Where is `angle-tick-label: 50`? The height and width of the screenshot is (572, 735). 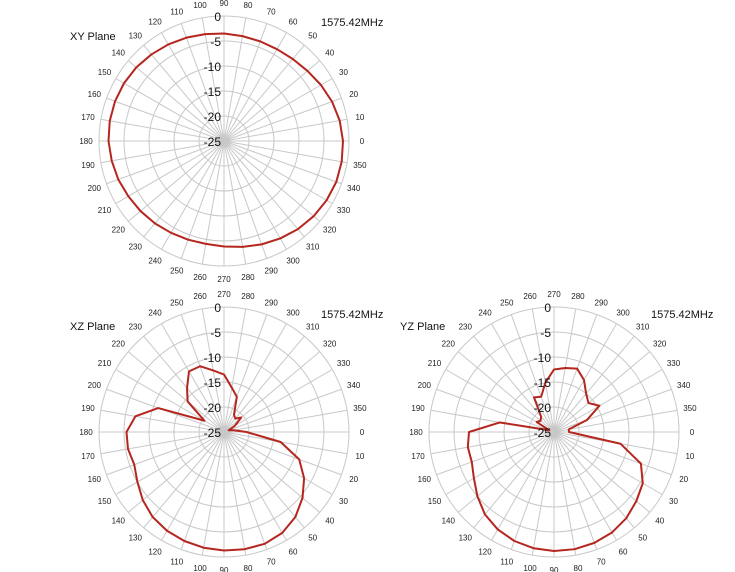
angle-tick-label: 50 is located at coordinates (312, 35).